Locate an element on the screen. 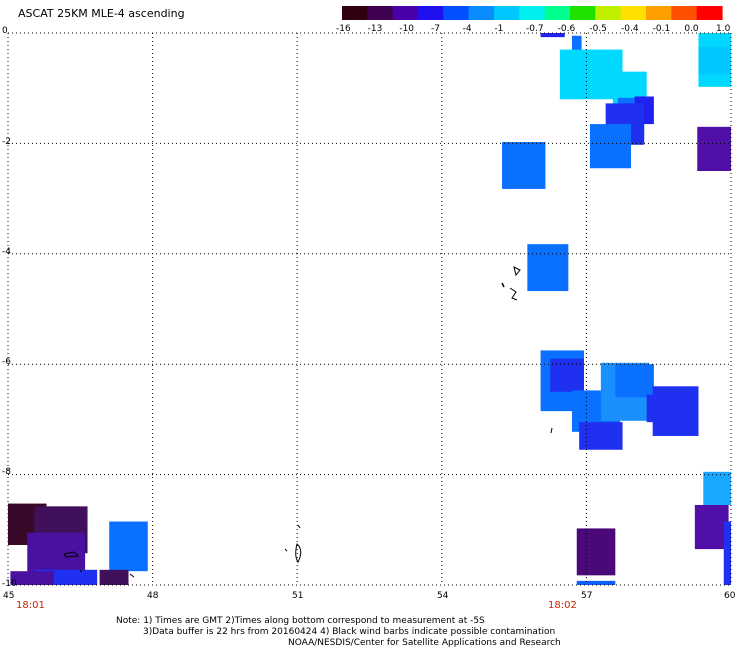 The width and height of the screenshot is (740, 650). colorbar-tick-label: -0.5 is located at coordinates (598, 29).